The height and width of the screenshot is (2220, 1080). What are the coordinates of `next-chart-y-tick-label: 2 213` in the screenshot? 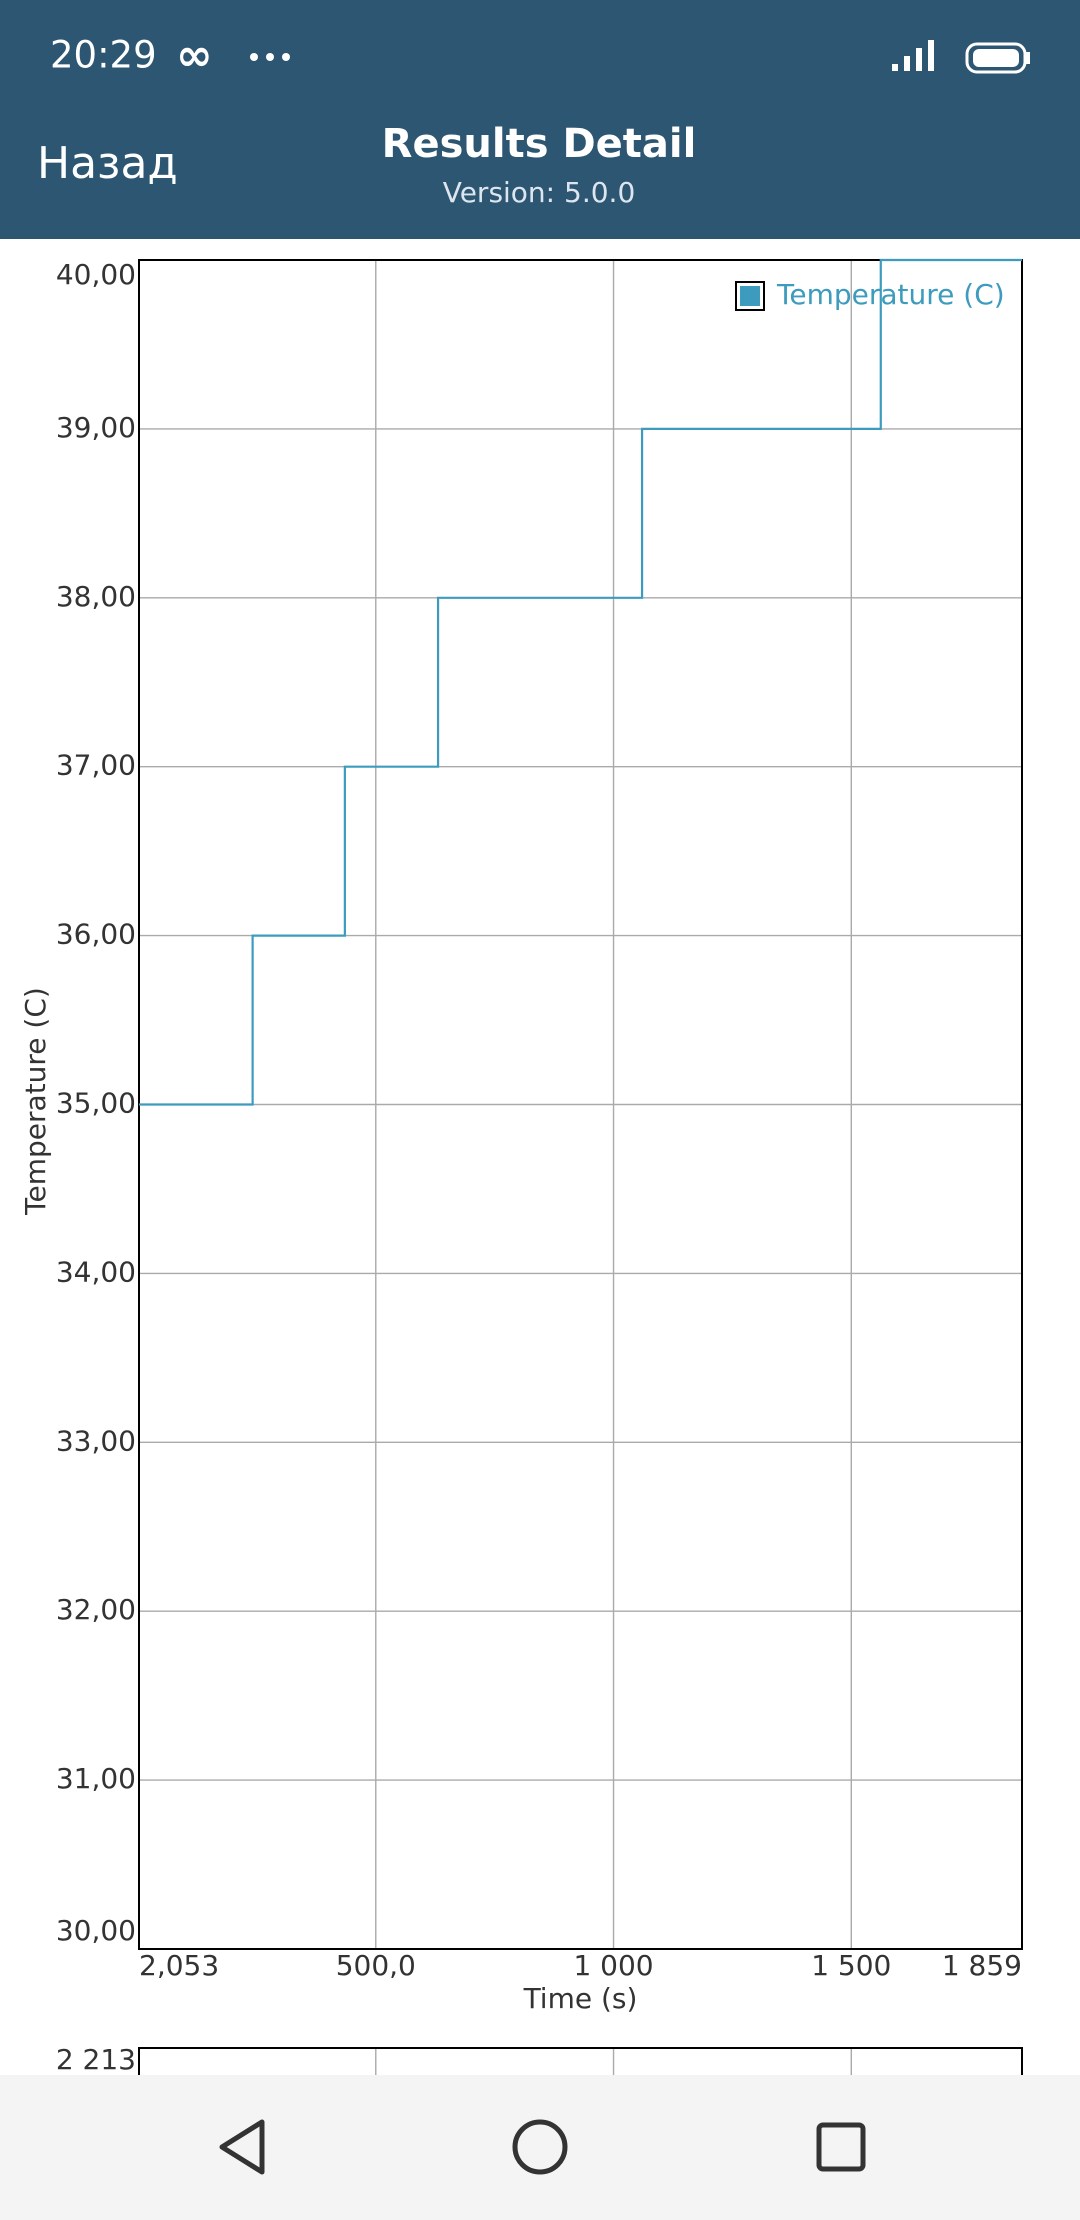 It's located at (96, 2059).